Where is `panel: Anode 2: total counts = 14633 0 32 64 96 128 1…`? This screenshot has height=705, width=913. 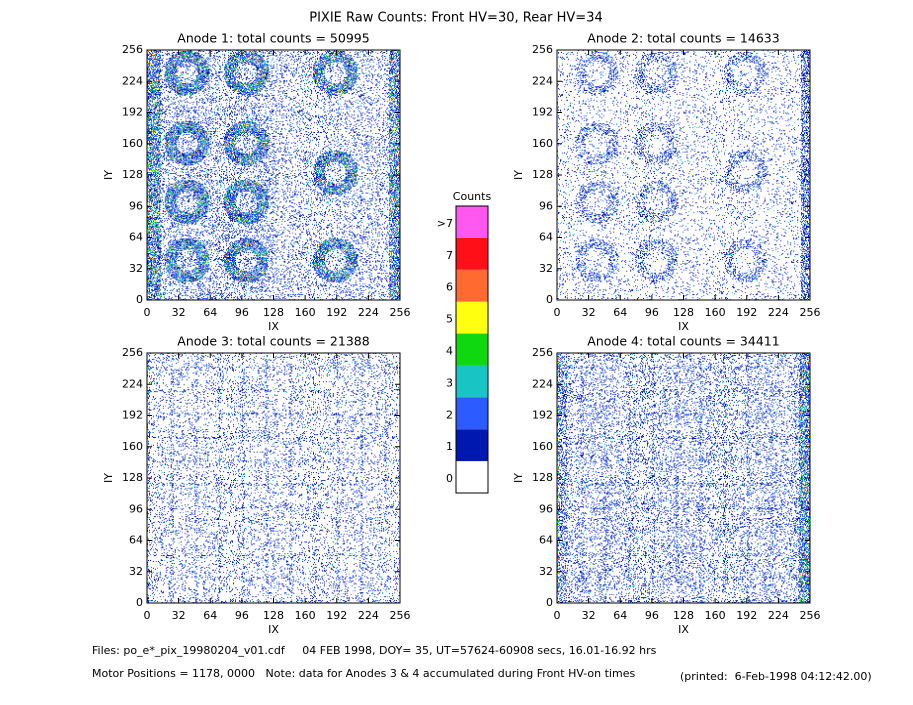 panel: Anode 2: total counts = 14633 0 32 64 96 128 1… is located at coordinates (666, 182).